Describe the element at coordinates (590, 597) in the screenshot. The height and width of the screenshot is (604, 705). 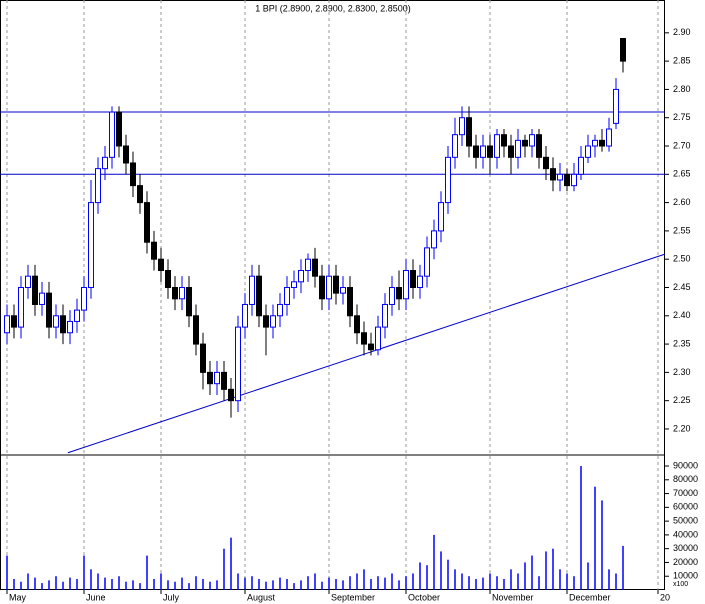
I see `x-tick-label: December` at that location.